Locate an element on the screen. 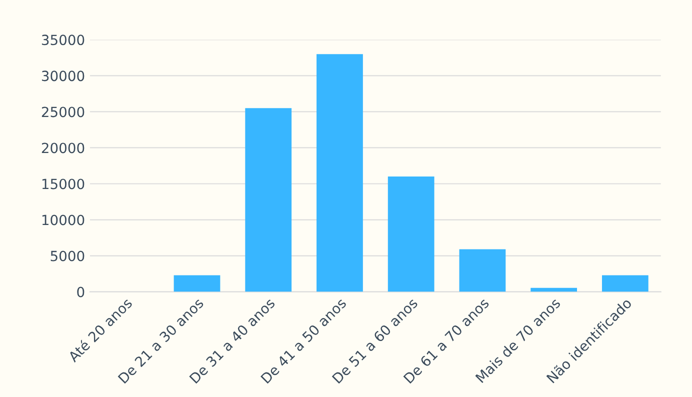 Image resolution: width=692 pixels, height=397 pixels. y-tick-label: 5000 is located at coordinates (67, 256).